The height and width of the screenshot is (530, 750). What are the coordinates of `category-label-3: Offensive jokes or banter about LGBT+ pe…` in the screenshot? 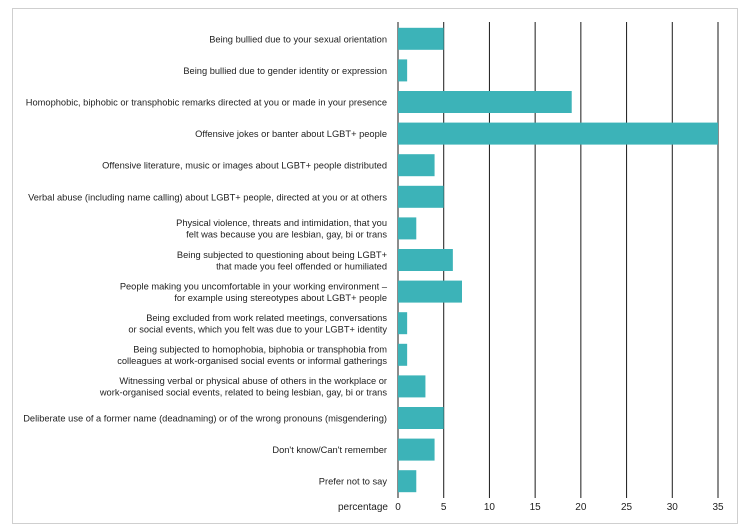 It's located at (291, 134).